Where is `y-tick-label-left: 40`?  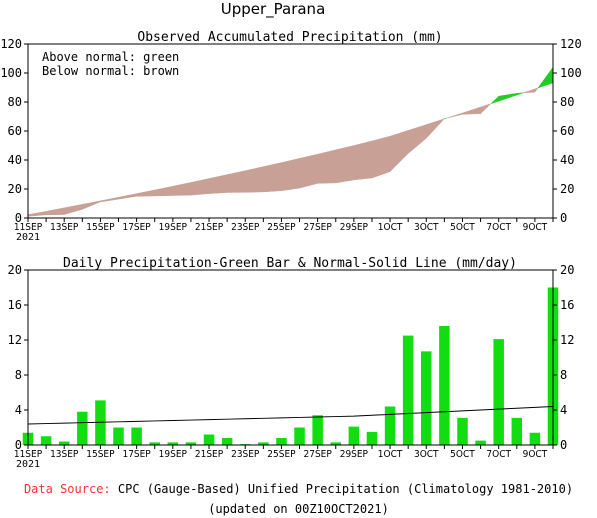
y-tick-label-left: 40 is located at coordinates (15, 160).